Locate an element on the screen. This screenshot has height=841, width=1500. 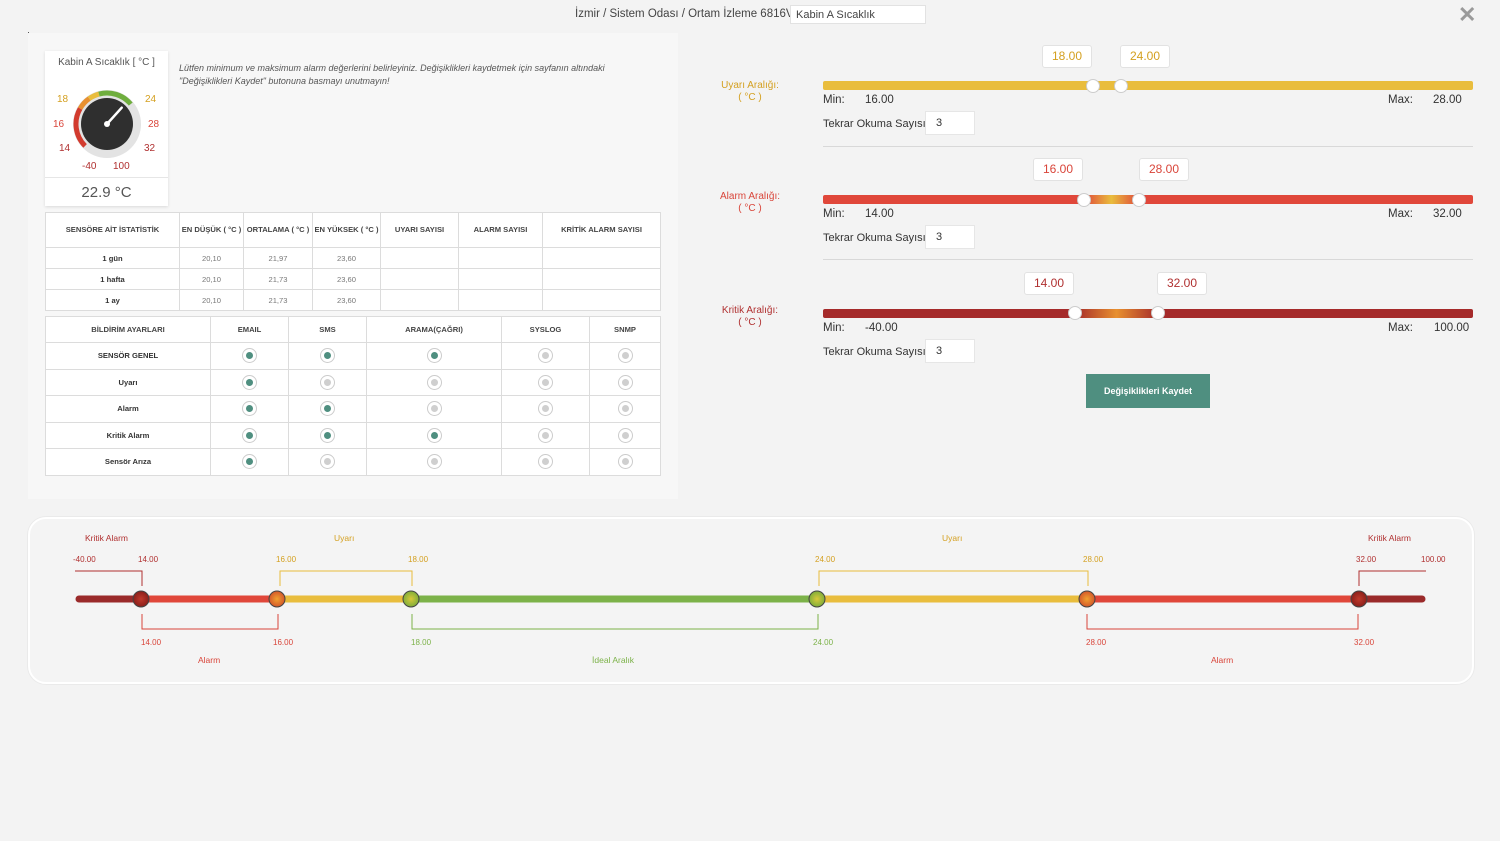
column-header: ALARM SAYISI is located at coordinates (500, 230).